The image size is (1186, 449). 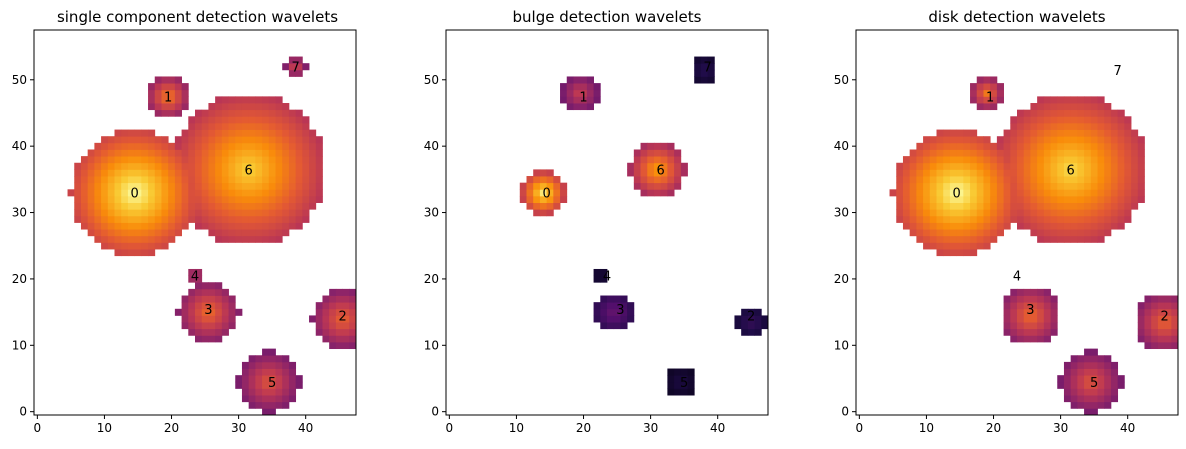 What do you see at coordinates (841, 146) in the screenshot?
I see `y-tick-label: 40` at bounding box center [841, 146].